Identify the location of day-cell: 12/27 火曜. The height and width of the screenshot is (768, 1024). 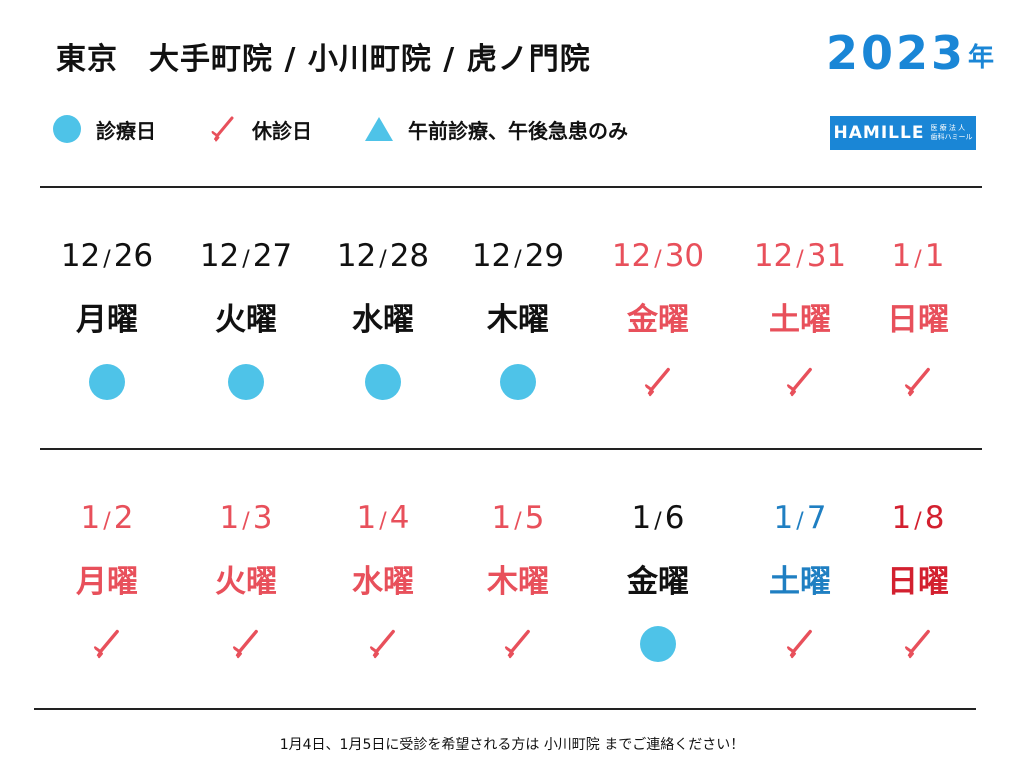
(246, 319).